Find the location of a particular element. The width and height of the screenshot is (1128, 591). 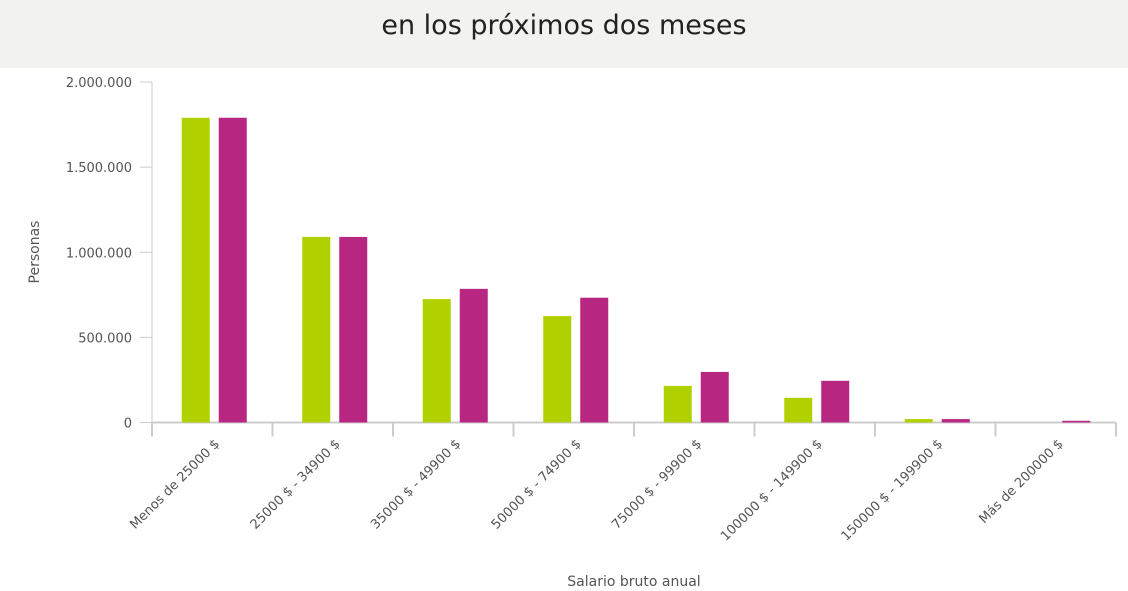

x-tick-label: Más de 200000 $ is located at coordinates (1021, 482).